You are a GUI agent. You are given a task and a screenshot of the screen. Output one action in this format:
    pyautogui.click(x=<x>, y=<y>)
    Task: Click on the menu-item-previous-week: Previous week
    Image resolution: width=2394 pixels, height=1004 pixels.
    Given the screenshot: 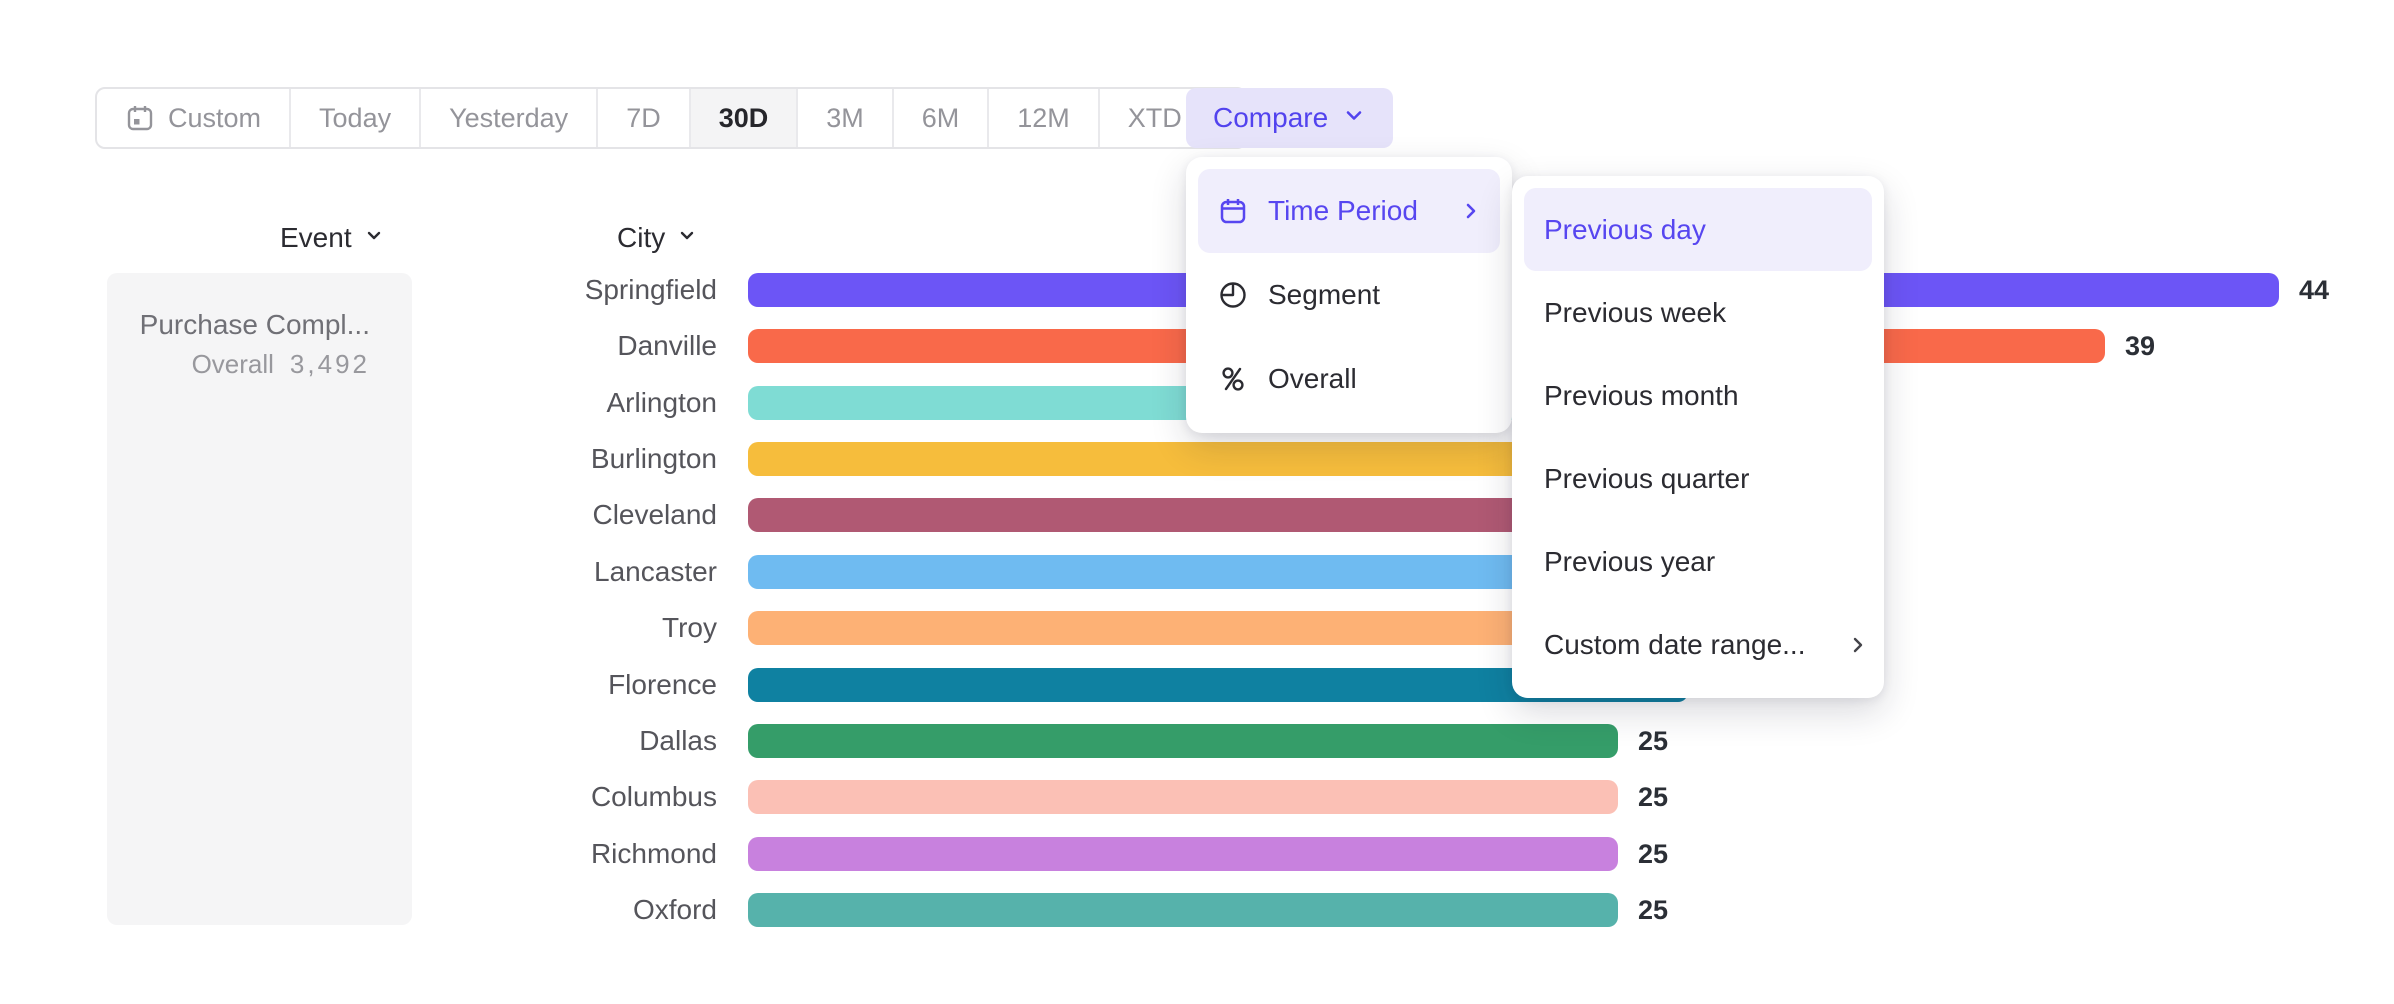 What is the action you would take?
    pyautogui.click(x=1698, y=312)
    